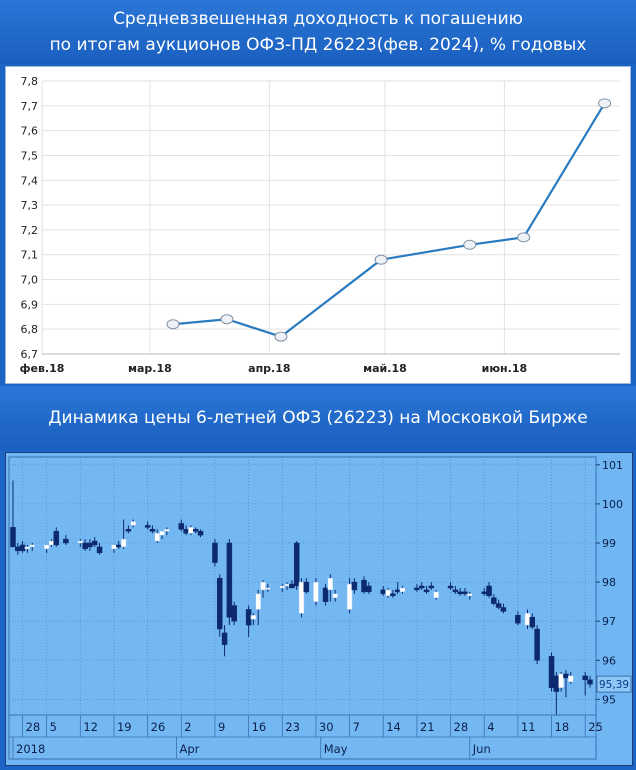 Image resolution: width=636 pixels, height=770 pixels. What do you see at coordinates (90, 727) in the screenshot?
I see `date-tick-label: 12` at bounding box center [90, 727].